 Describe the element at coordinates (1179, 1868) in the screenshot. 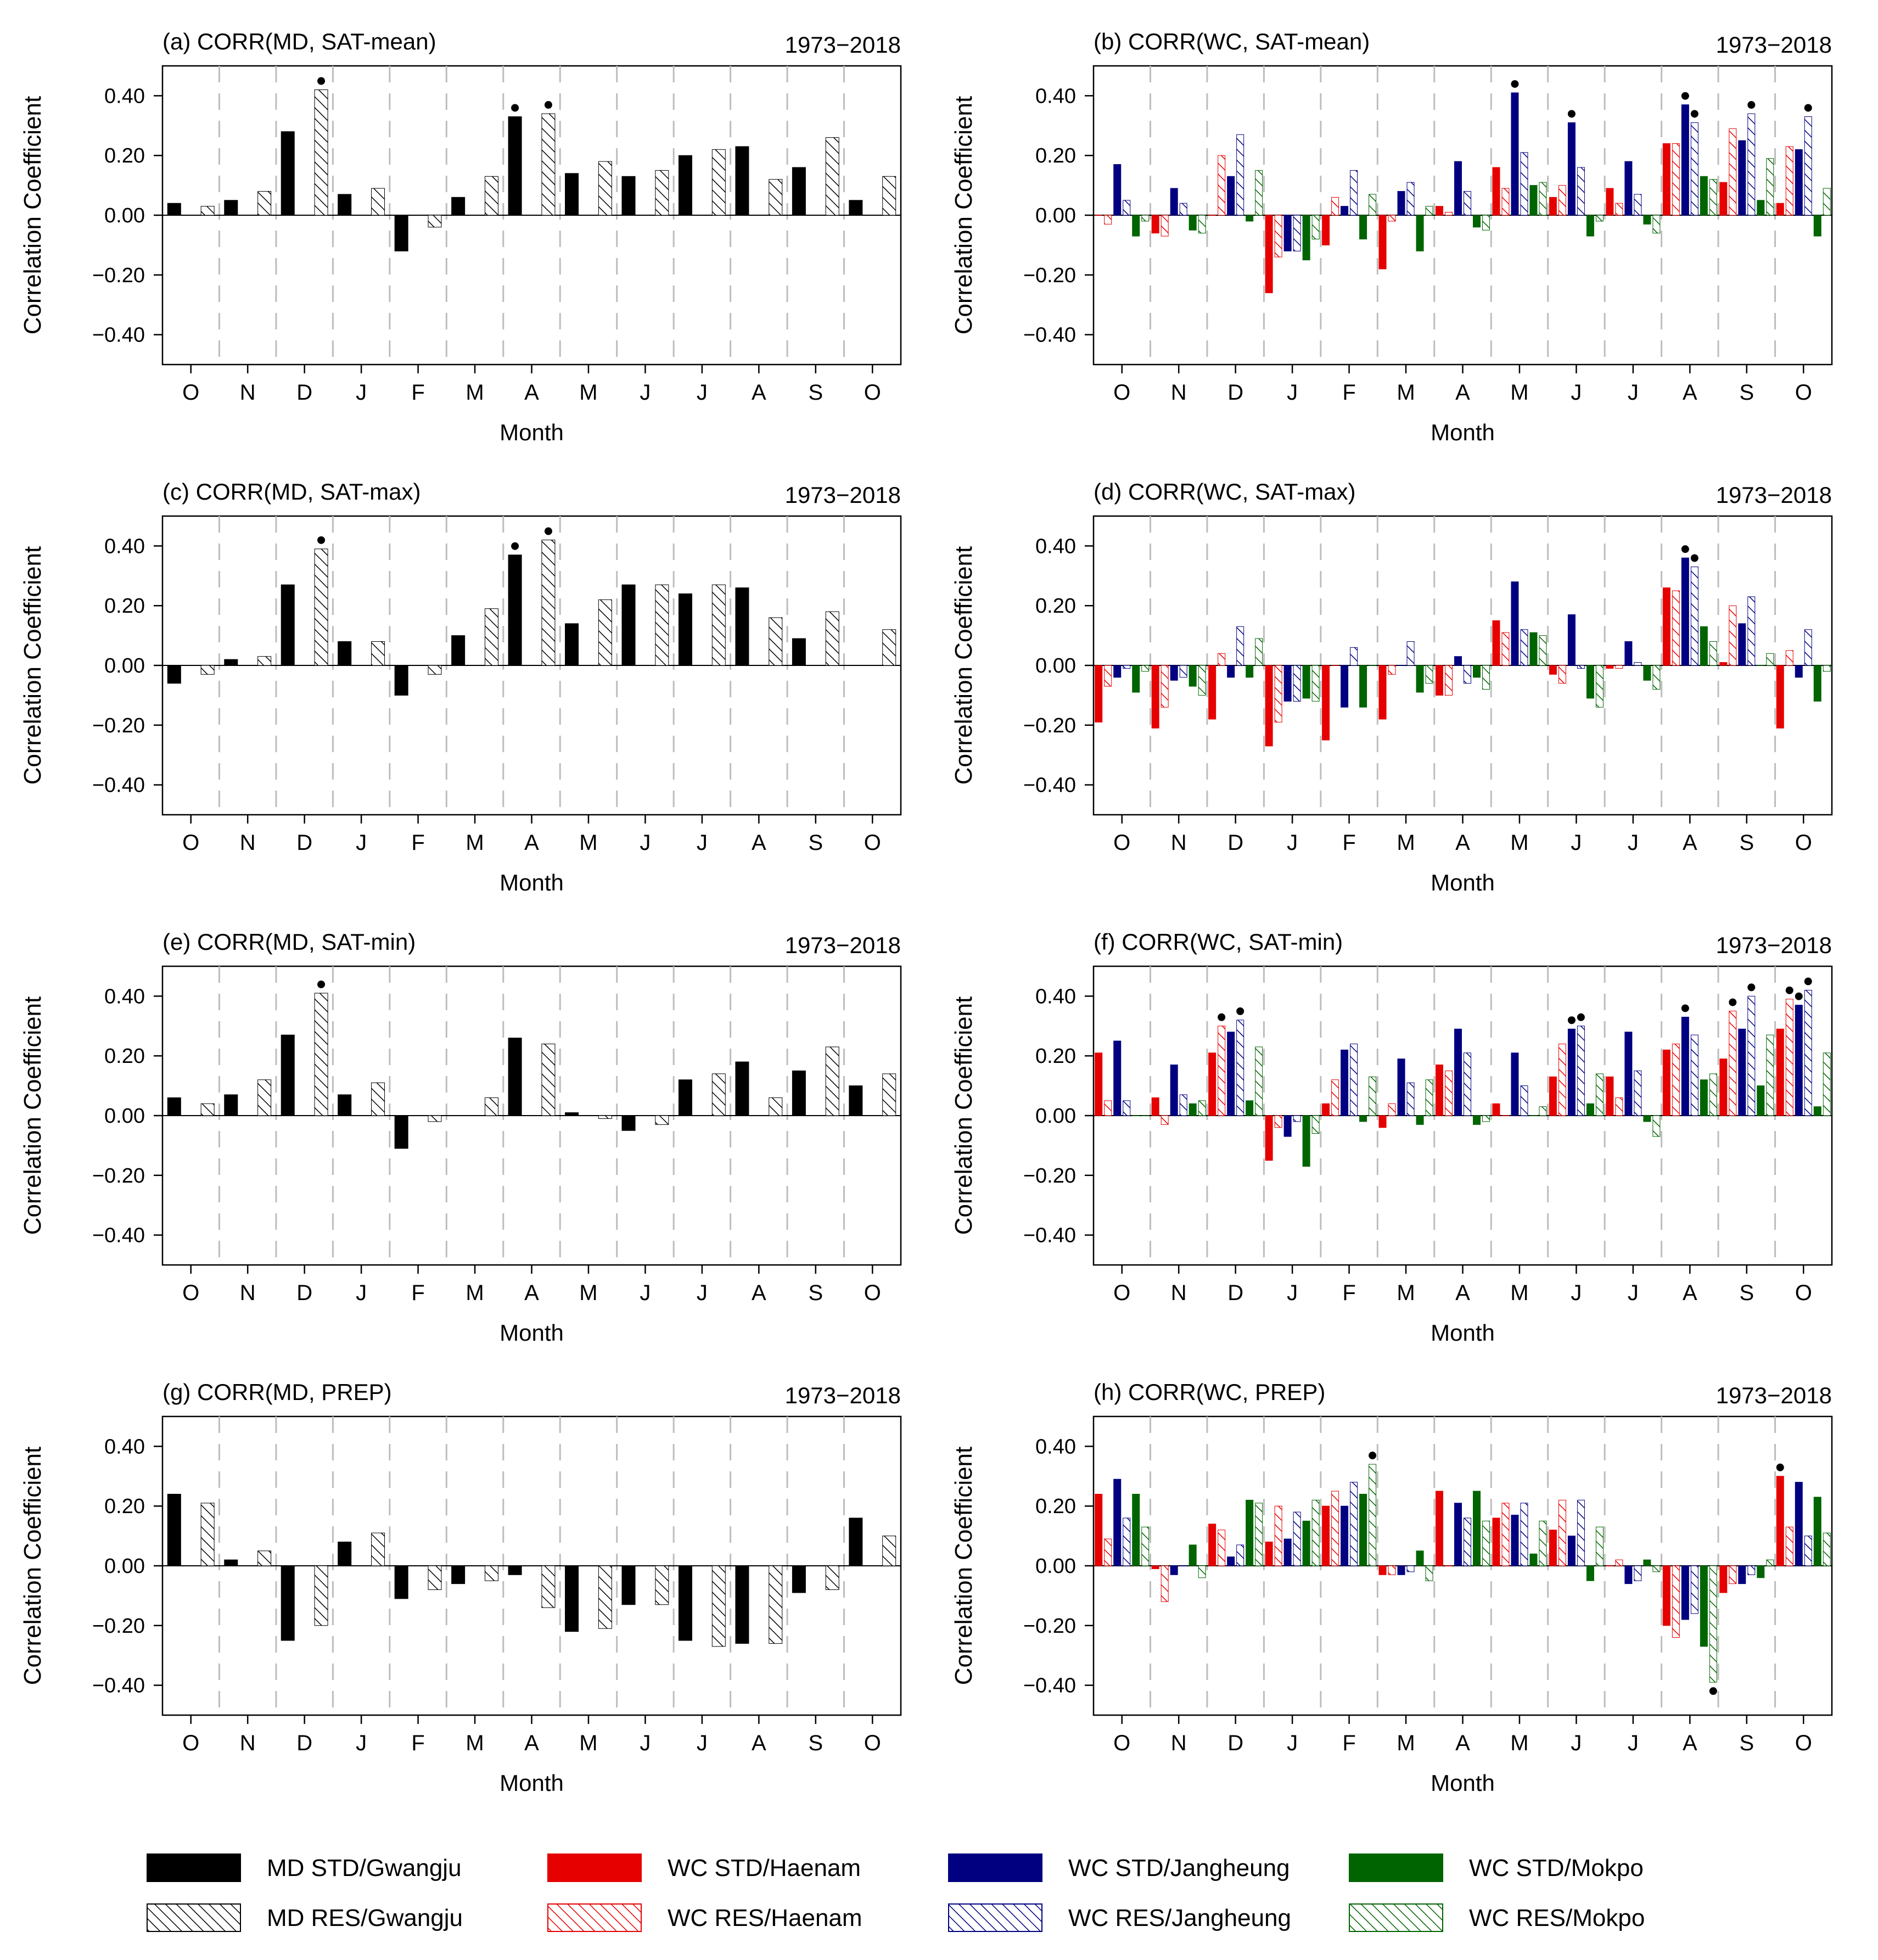

I see `legend-label-wc-std-jangheung: WC STD/Jangheung` at that location.